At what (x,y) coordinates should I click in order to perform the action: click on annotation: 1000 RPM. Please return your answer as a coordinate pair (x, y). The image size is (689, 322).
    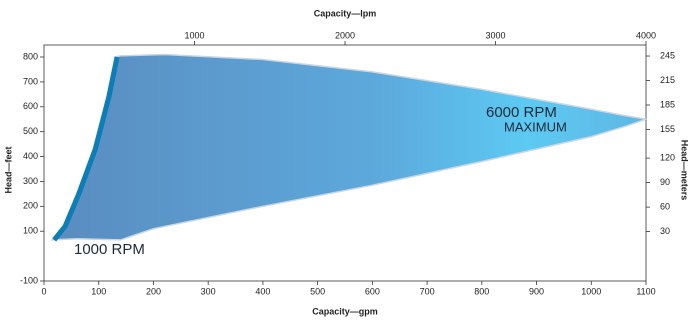
    Looking at the image, I should click on (109, 249).